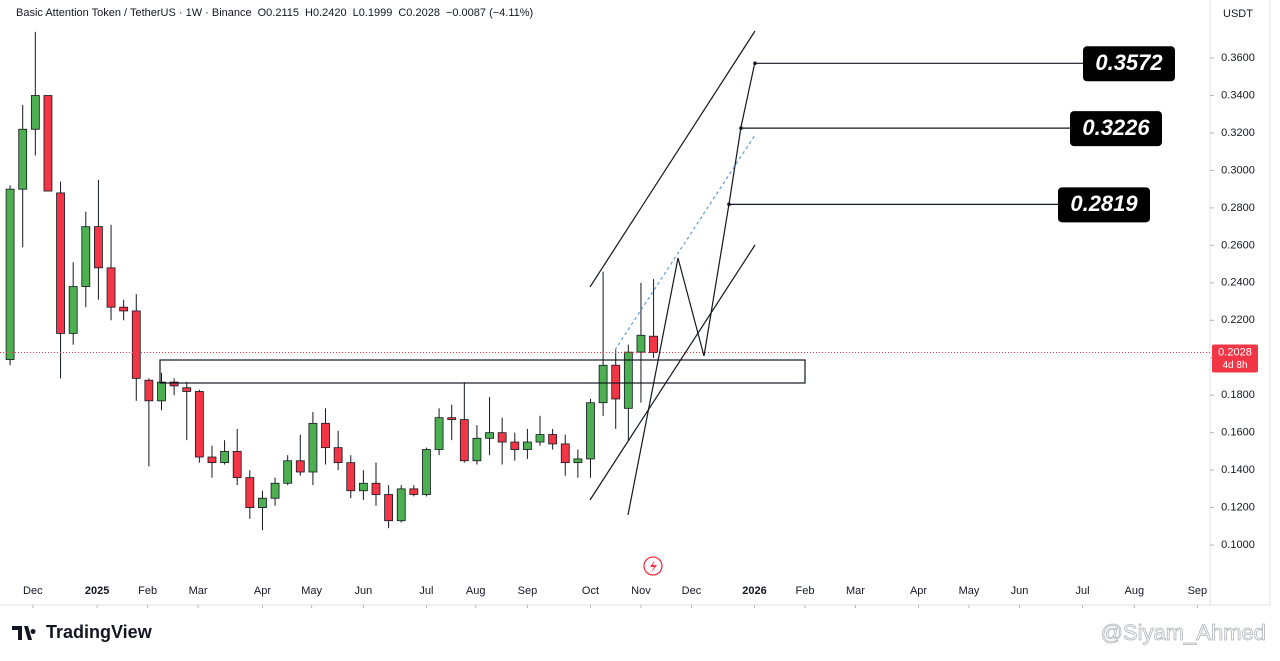 The height and width of the screenshot is (661, 1280). I want to click on y-tick-label: 0.1800, so click(1238, 395).